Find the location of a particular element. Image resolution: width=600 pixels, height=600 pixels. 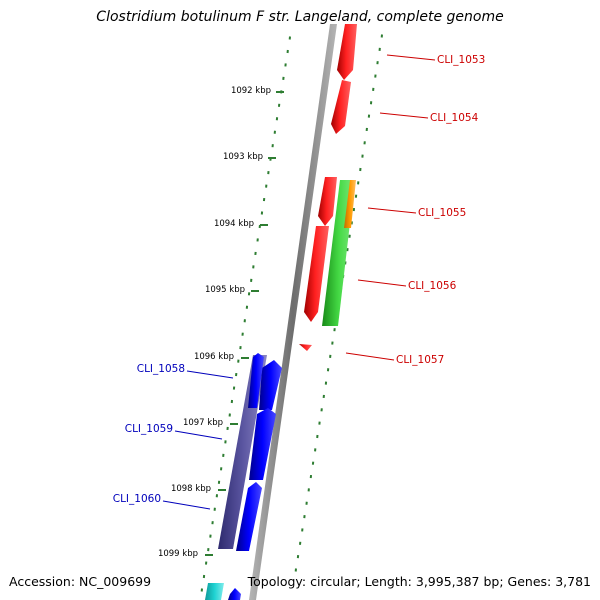

genome-backbone is located at coordinates (293, 312).